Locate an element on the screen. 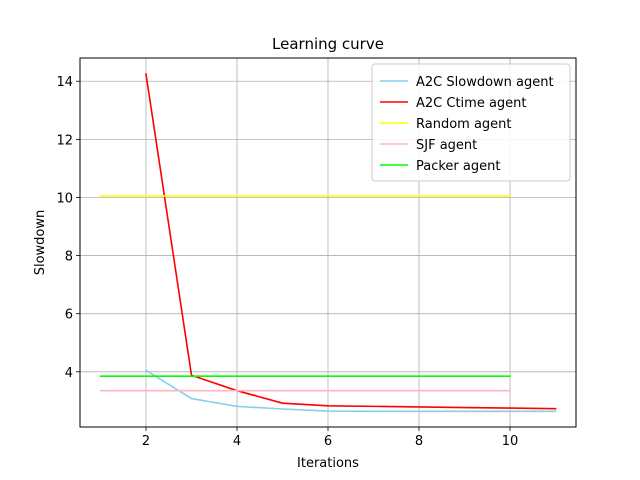 Image resolution: width=640 pixels, height=480 pixels. legend-label: Random agent is located at coordinates (464, 124).